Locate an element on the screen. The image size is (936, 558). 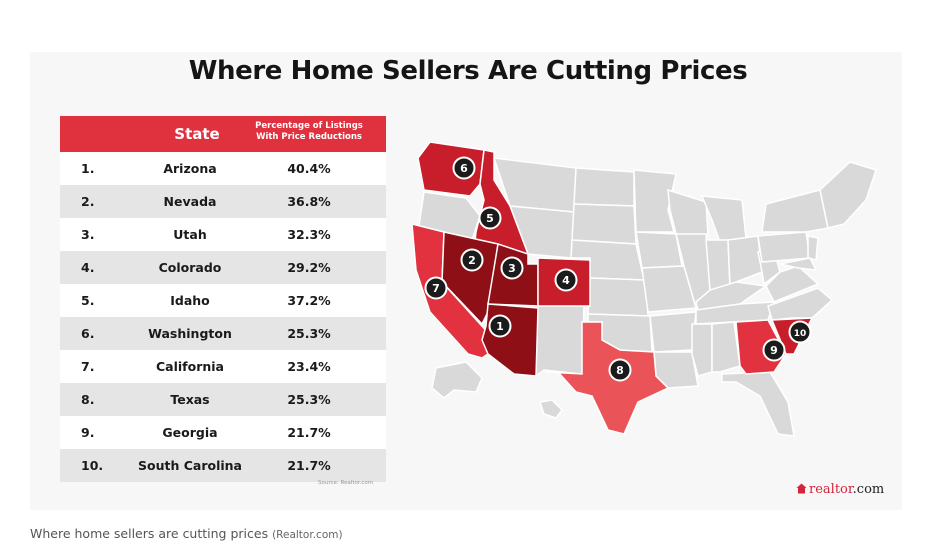
state-maryland is located at coordinates (798, 264).